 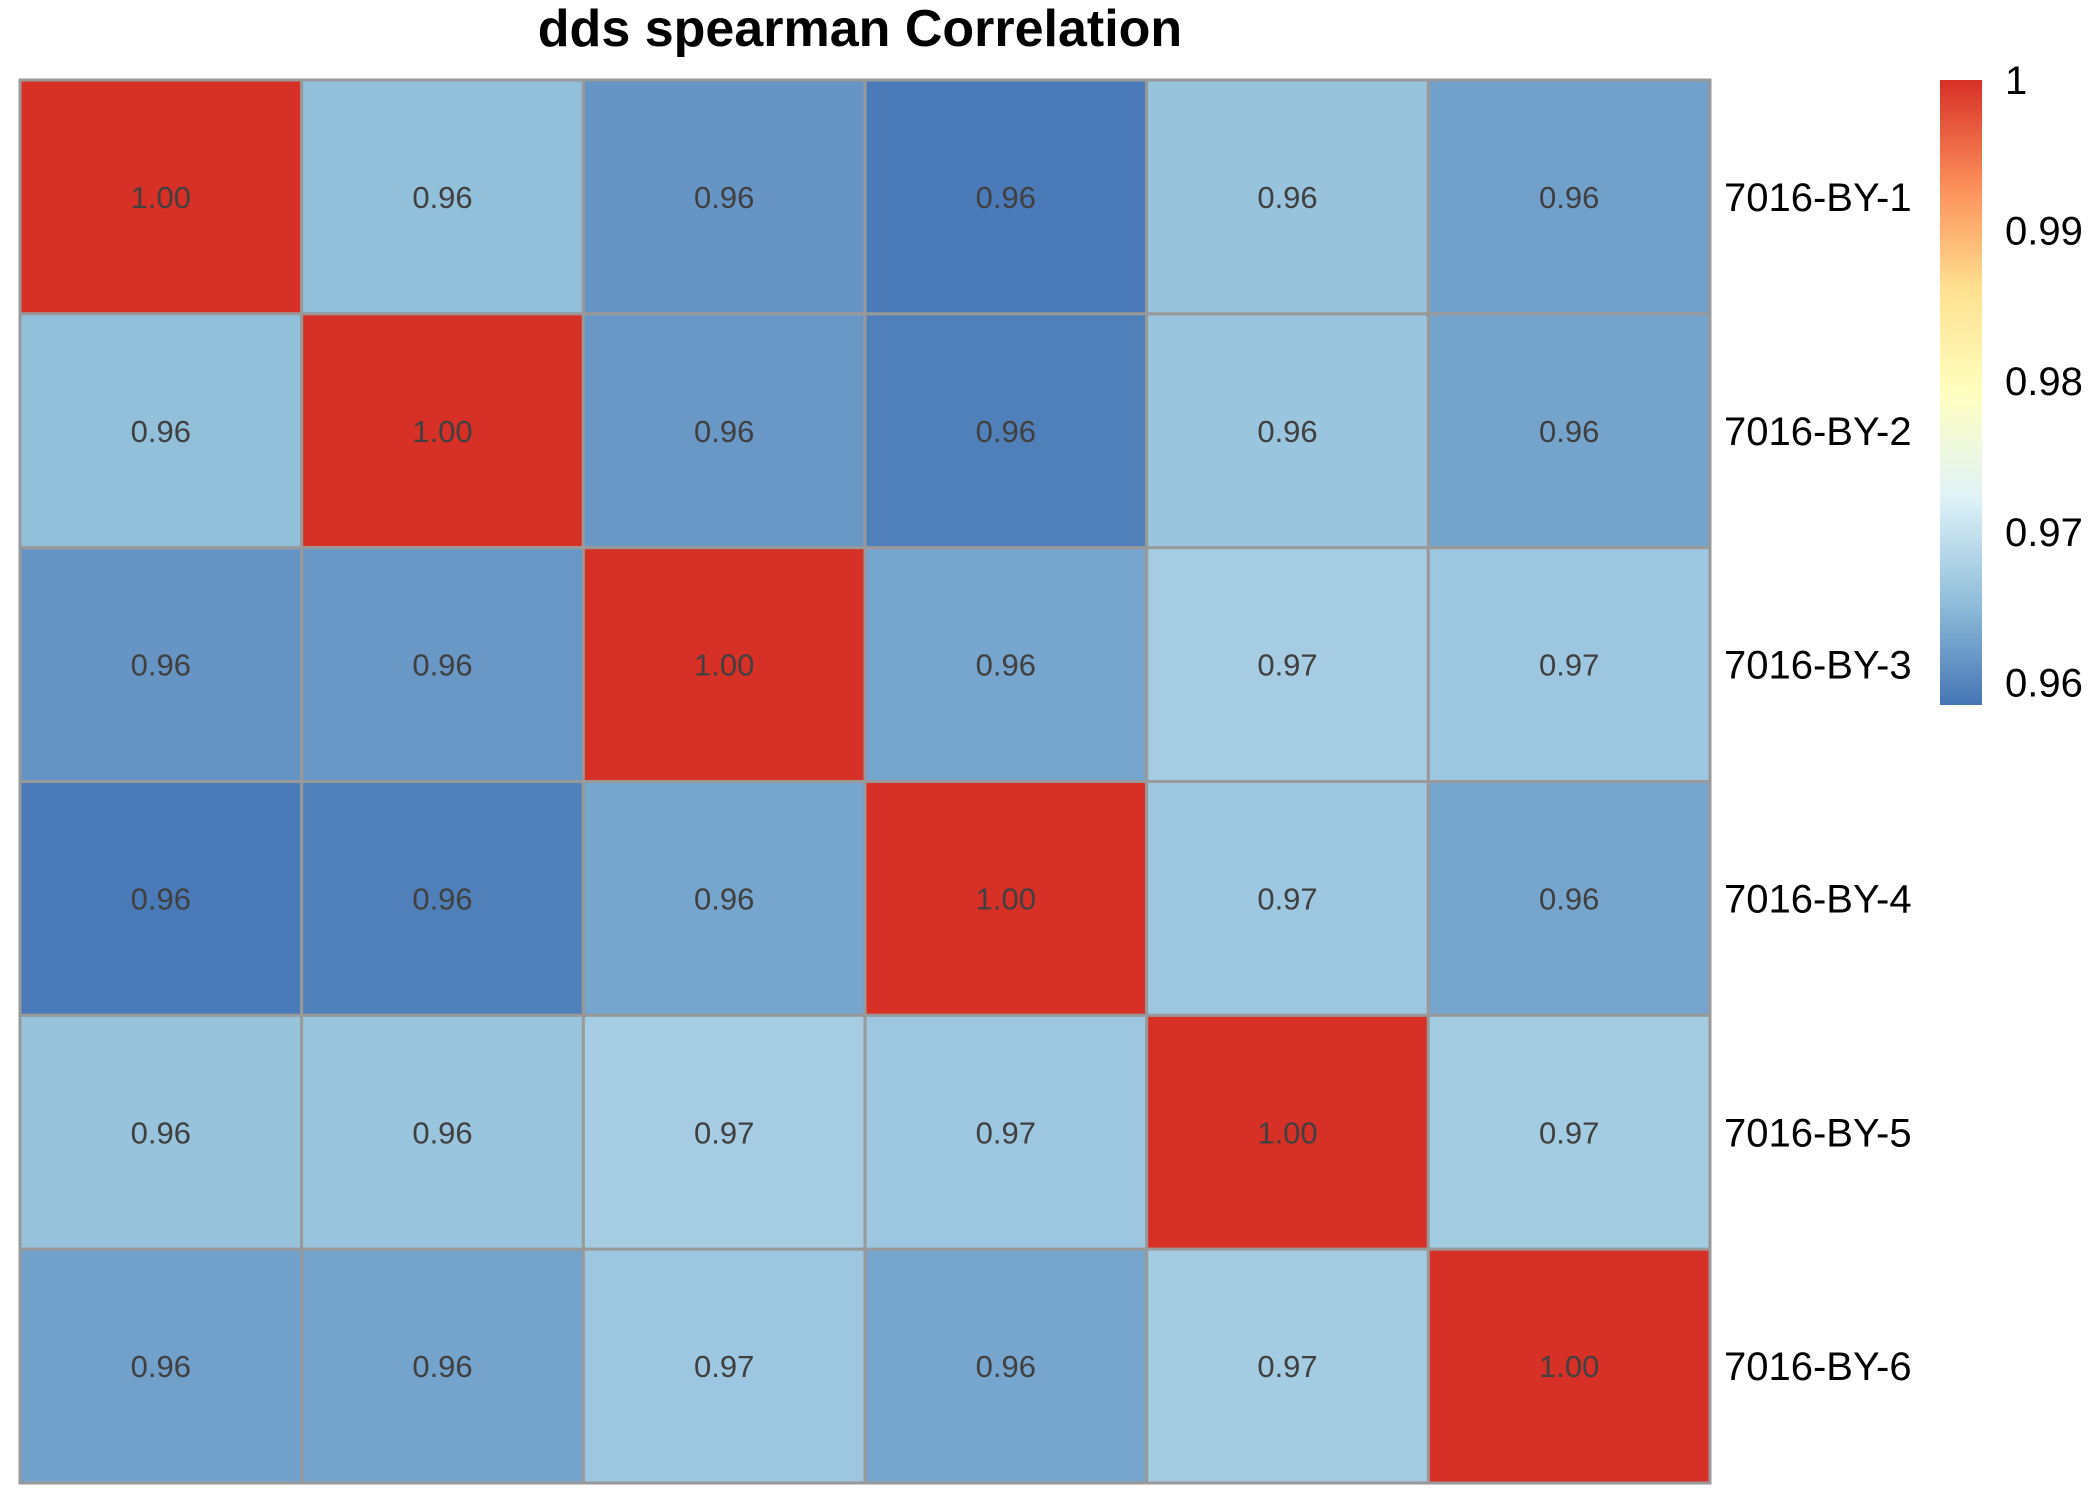 I want to click on row-label: 7016-BY-4, so click(x=1818, y=899).